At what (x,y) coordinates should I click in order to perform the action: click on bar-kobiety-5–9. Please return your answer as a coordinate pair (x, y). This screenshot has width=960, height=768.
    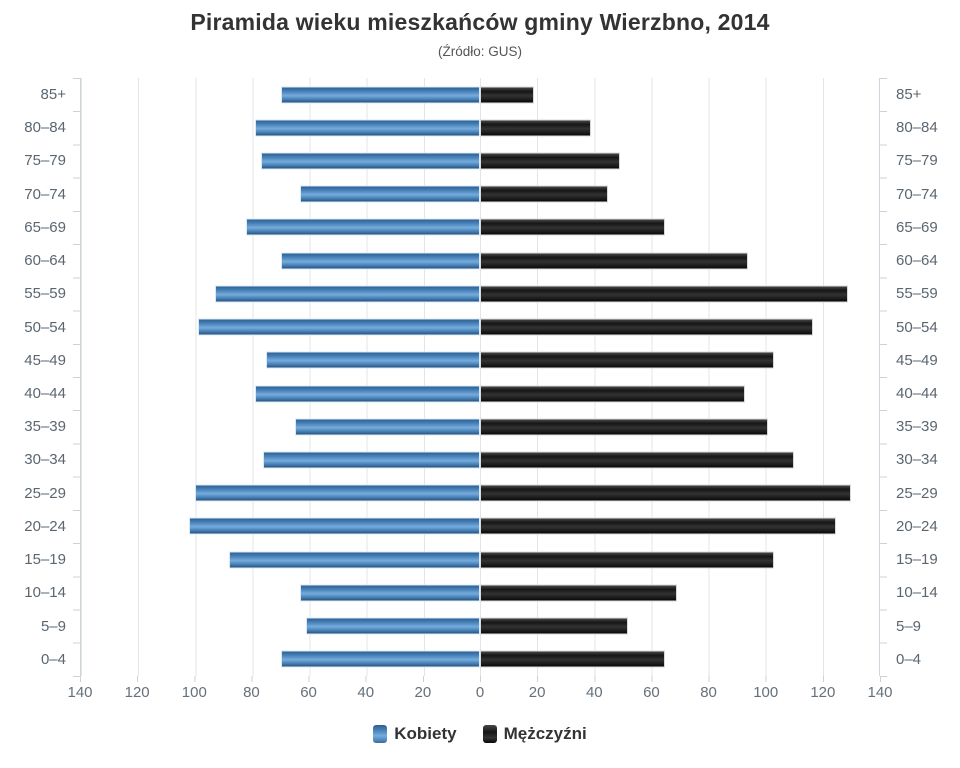
    Looking at the image, I should click on (393, 626).